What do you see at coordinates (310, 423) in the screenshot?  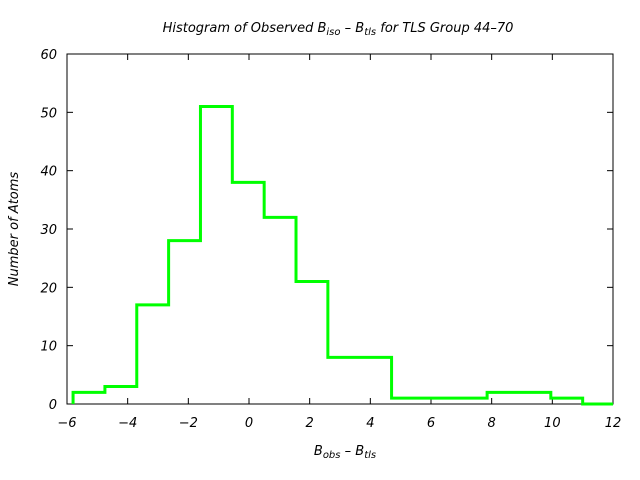 I see `x-tick-label: 2` at bounding box center [310, 423].